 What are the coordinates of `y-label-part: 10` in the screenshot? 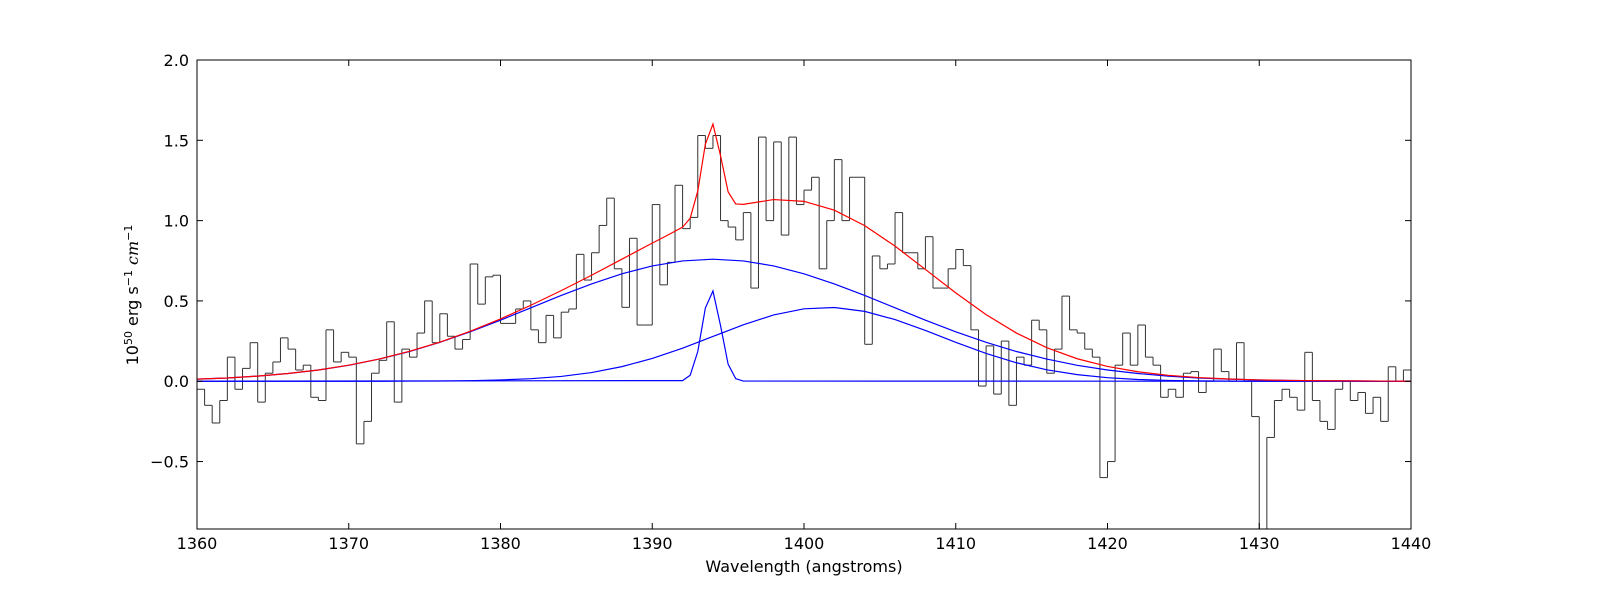 It's located at (132, 355).